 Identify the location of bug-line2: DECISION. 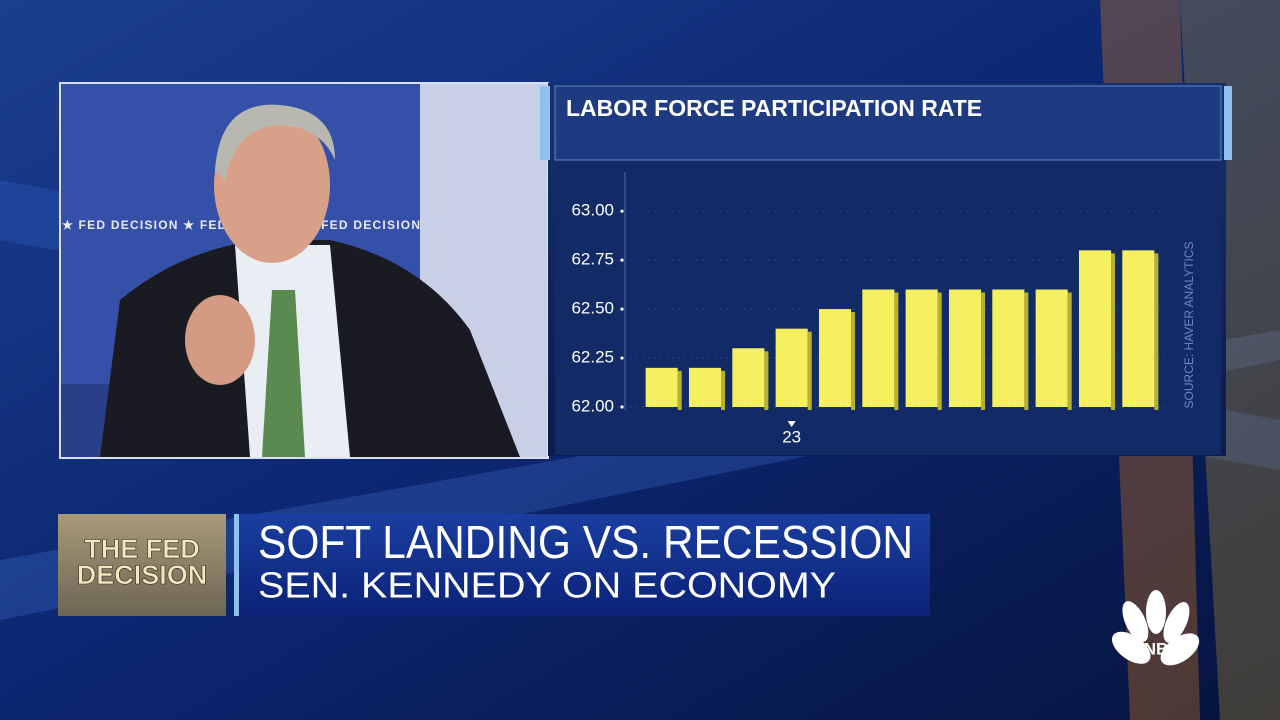
(142, 575).